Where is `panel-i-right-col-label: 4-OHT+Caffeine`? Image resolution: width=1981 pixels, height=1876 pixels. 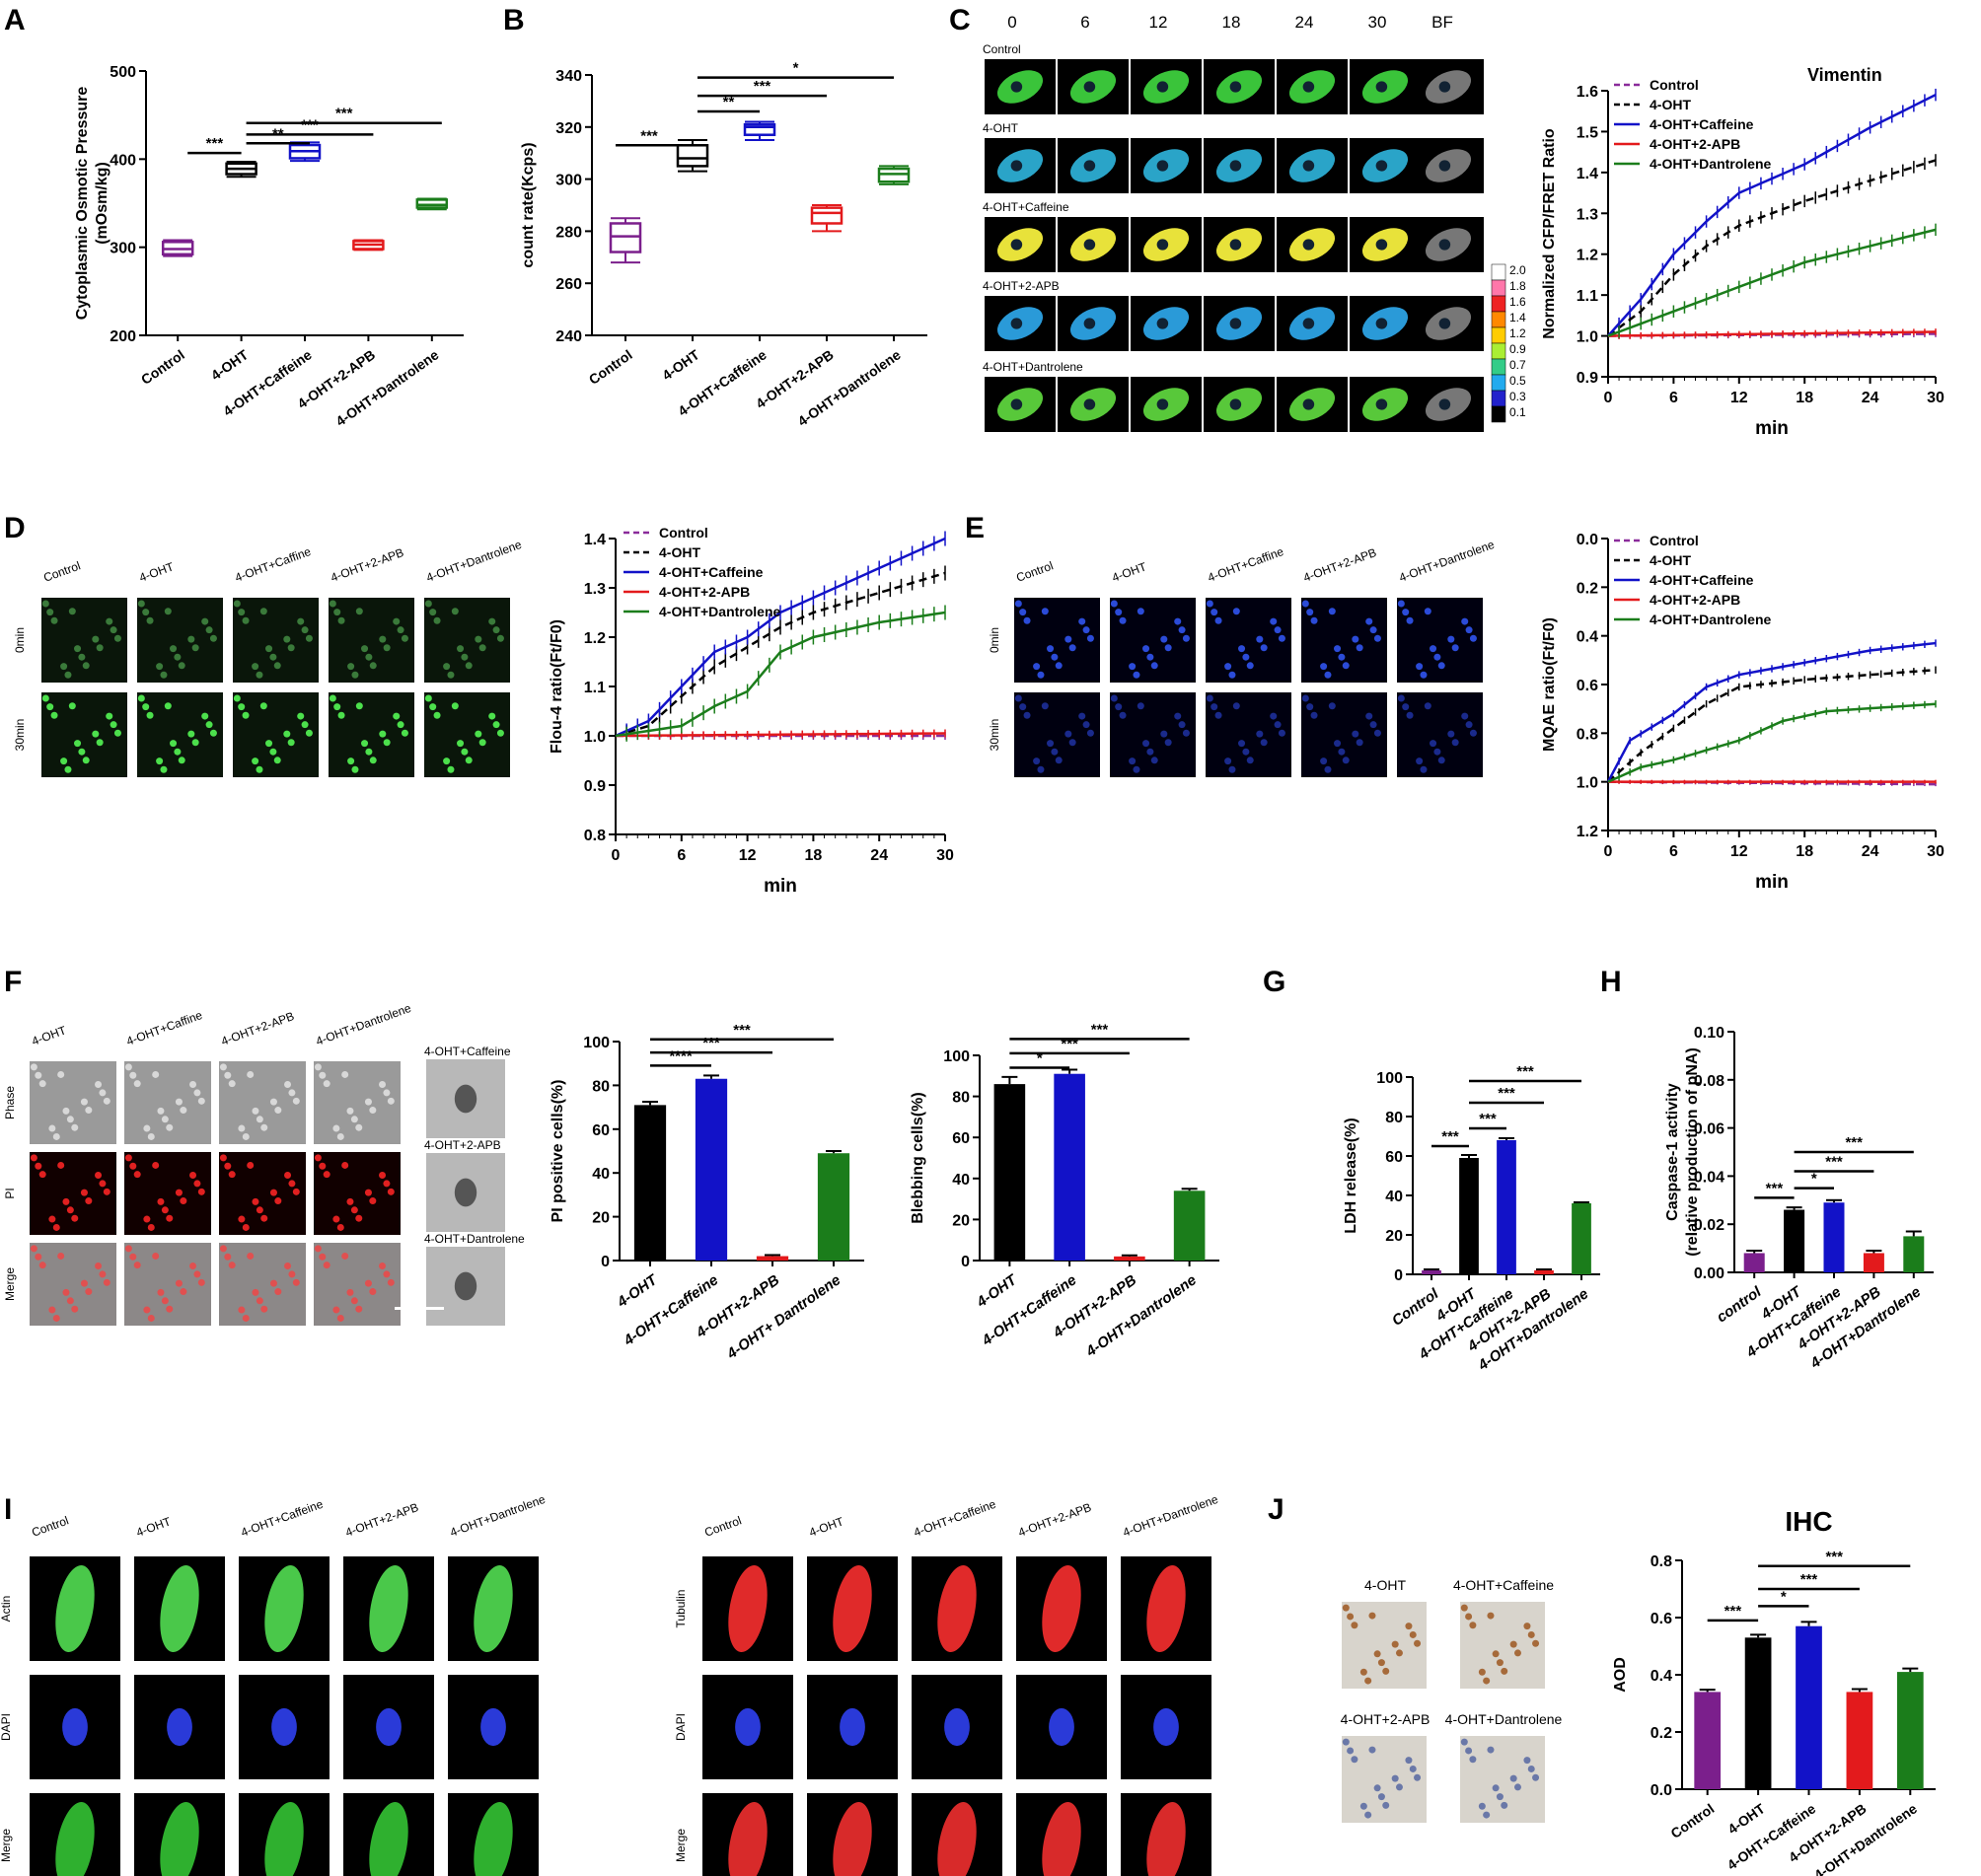 panel-i-right-col-label: 4-OHT+Caffeine is located at coordinates (954, 1518).